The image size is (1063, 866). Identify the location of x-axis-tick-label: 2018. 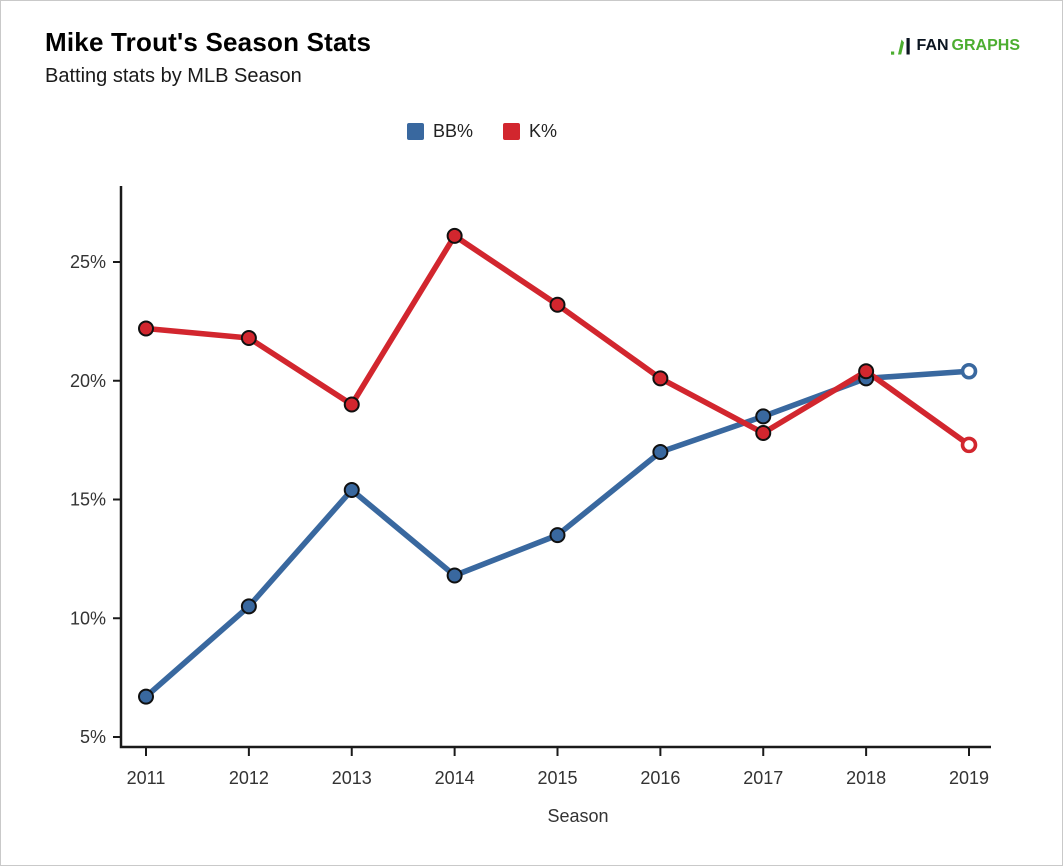
(866, 778).